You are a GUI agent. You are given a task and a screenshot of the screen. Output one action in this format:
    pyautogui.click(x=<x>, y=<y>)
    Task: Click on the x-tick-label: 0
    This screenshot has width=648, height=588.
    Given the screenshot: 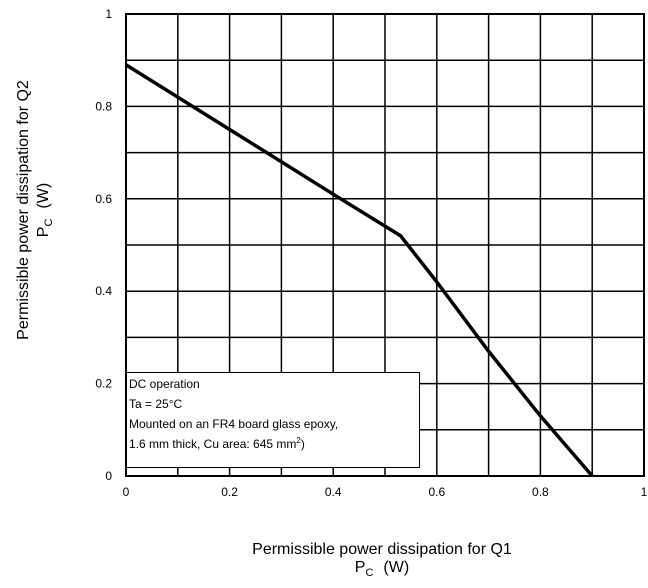 What is the action you would take?
    pyautogui.click(x=126, y=492)
    